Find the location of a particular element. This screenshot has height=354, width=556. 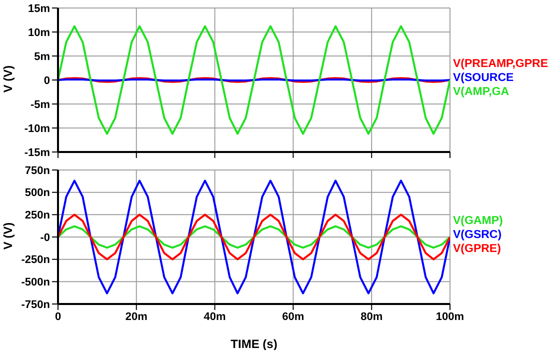

x-tick-label: 100m is located at coordinates (450, 316).